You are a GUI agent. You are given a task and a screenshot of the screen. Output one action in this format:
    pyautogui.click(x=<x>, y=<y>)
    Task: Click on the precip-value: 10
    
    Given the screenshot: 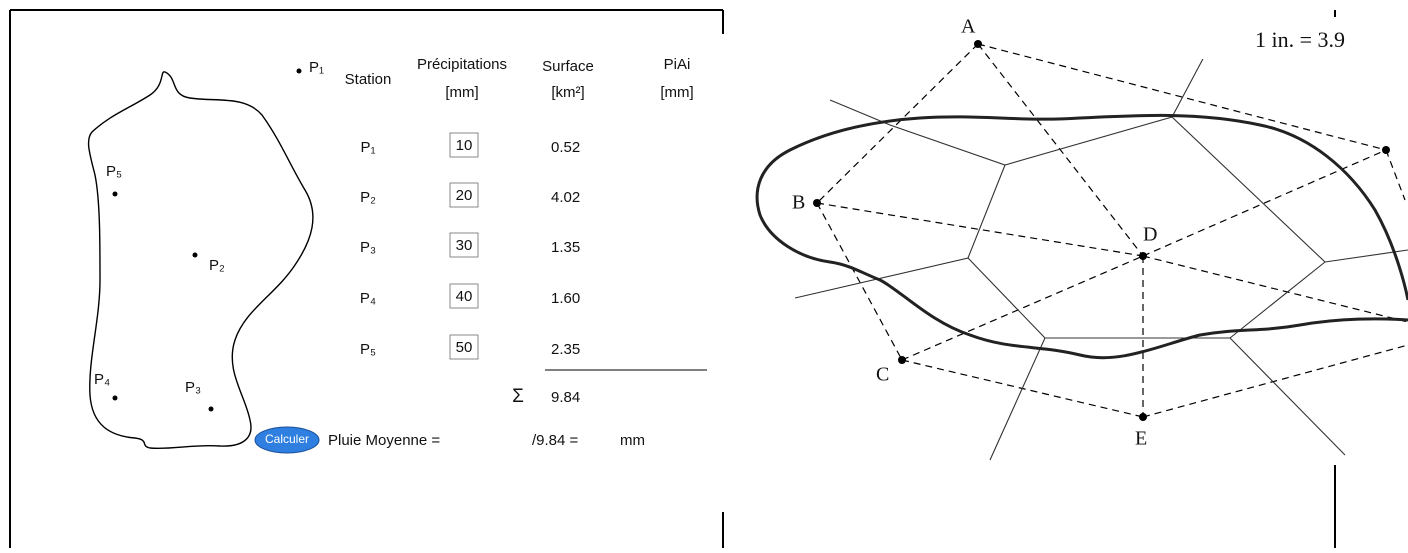 What is the action you would take?
    pyautogui.click(x=464, y=145)
    